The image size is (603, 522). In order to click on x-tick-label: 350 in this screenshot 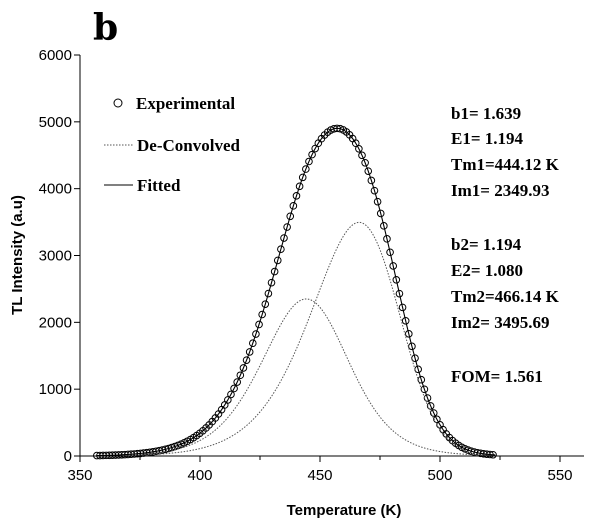, I will do `click(79, 475)`.